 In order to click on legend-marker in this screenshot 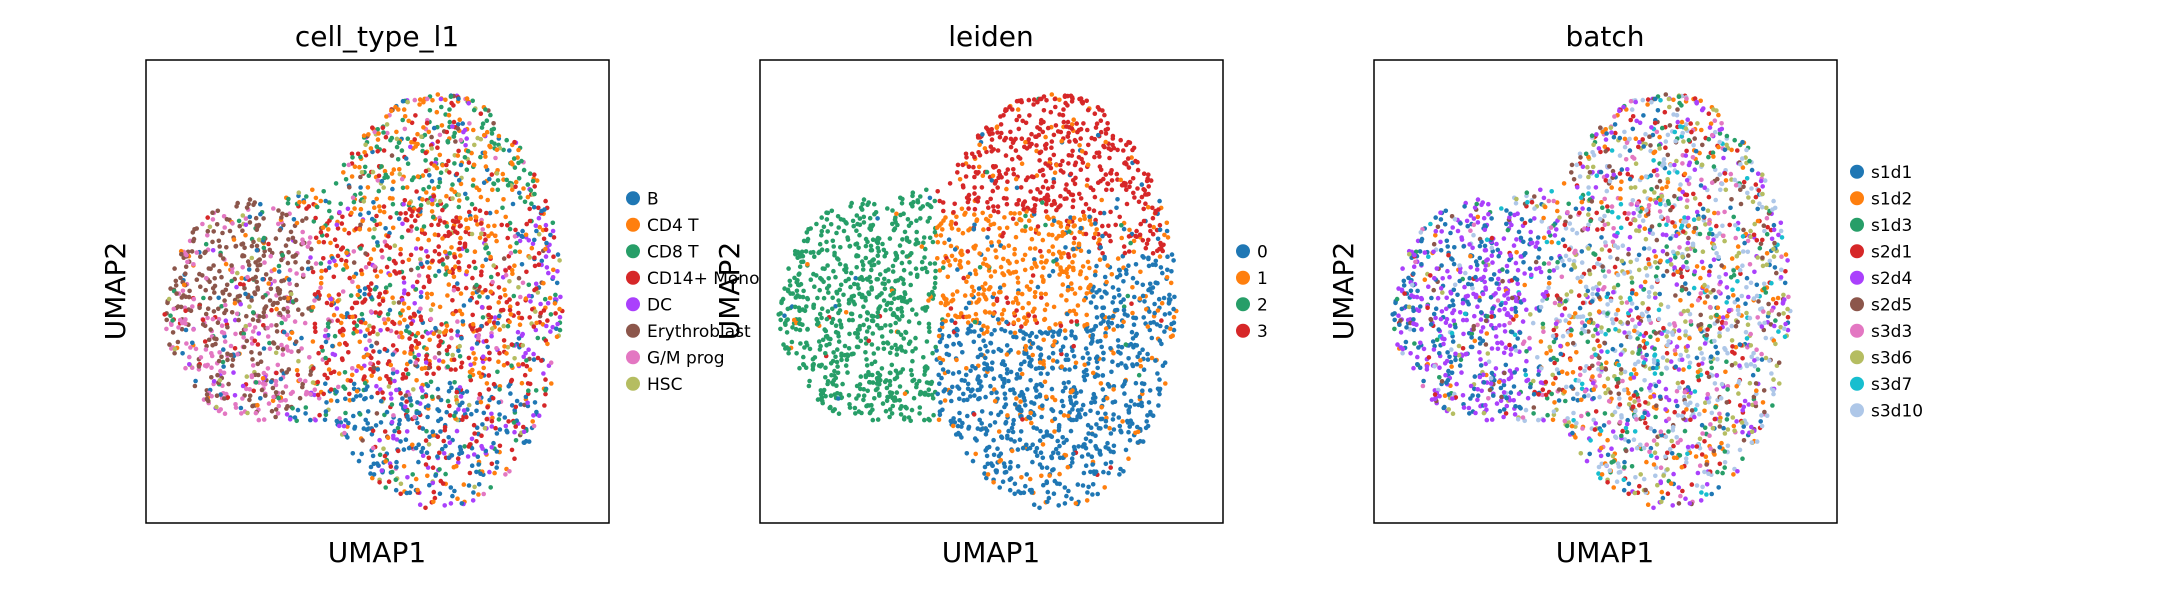, I will do `click(633, 357)`.